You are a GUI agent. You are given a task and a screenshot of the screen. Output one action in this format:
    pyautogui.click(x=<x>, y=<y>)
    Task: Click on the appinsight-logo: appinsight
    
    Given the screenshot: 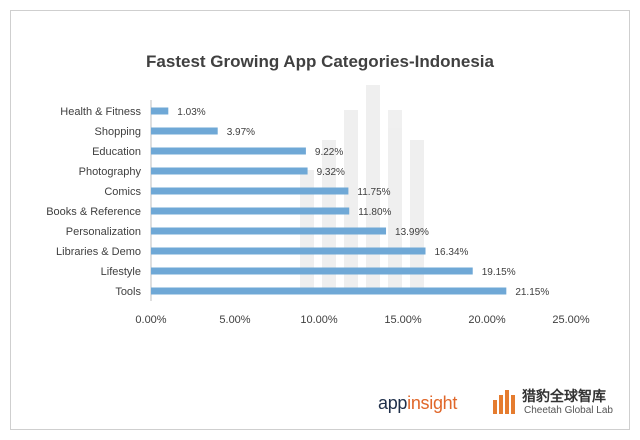 What is the action you would take?
    pyautogui.click(x=418, y=403)
    